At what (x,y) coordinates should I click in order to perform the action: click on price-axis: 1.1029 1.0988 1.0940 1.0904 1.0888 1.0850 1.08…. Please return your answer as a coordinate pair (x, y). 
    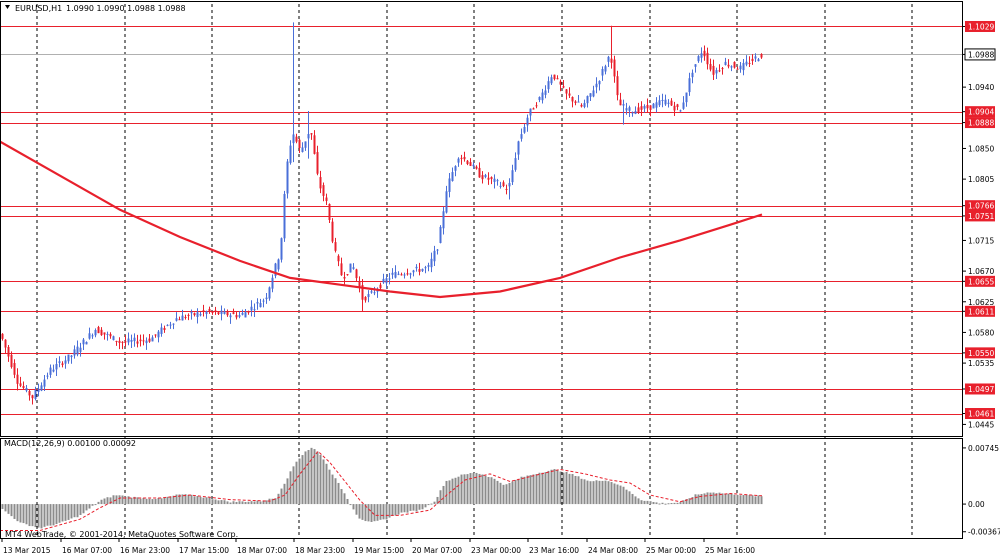
    Looking at the image, I should click on (979, 224).